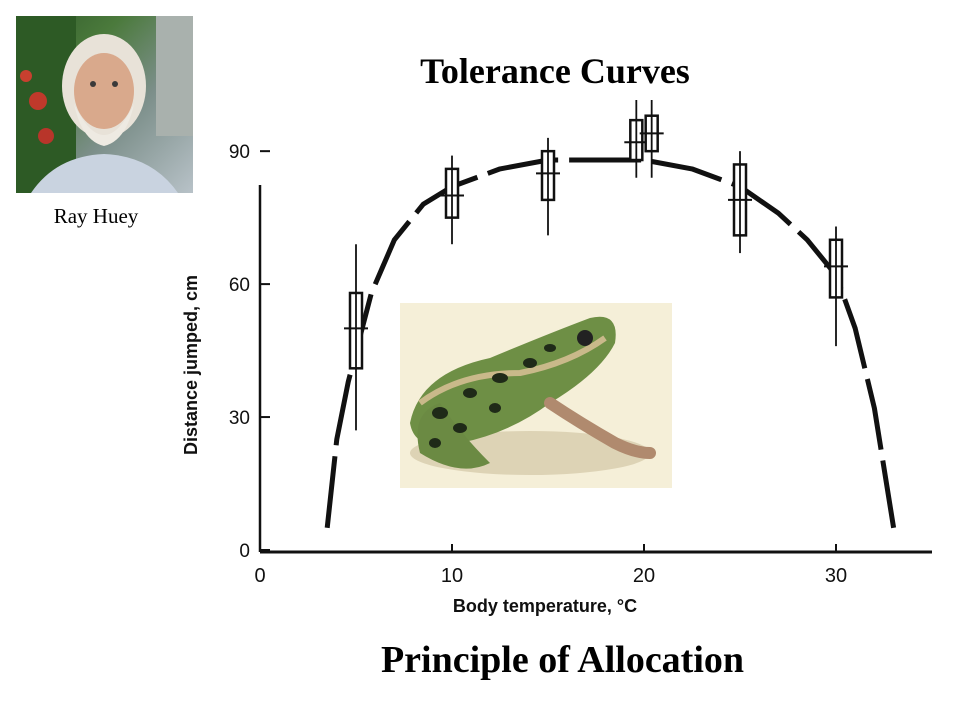 The height and width of the screenshot is (720, 960). Describe the element at coordinates (191, 365) in the screenshot. I see `y-axis-label: Distance jumped, cm` at that location.